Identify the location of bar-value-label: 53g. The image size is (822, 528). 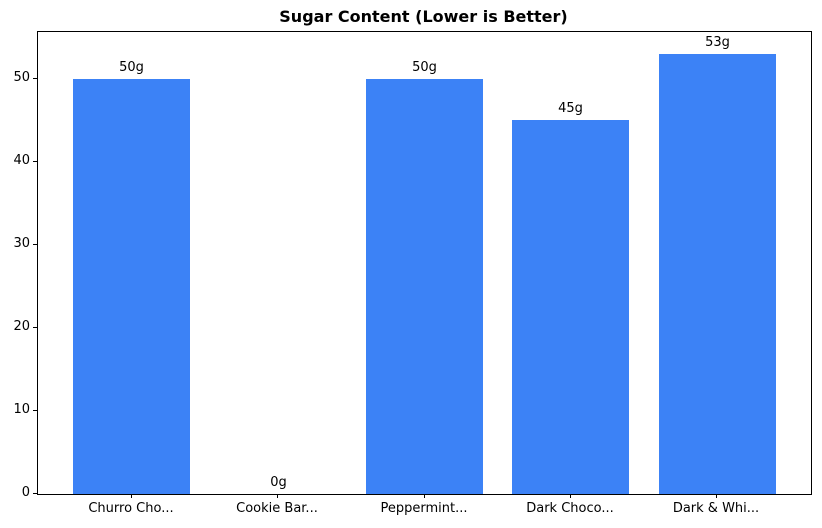
(717, 42).